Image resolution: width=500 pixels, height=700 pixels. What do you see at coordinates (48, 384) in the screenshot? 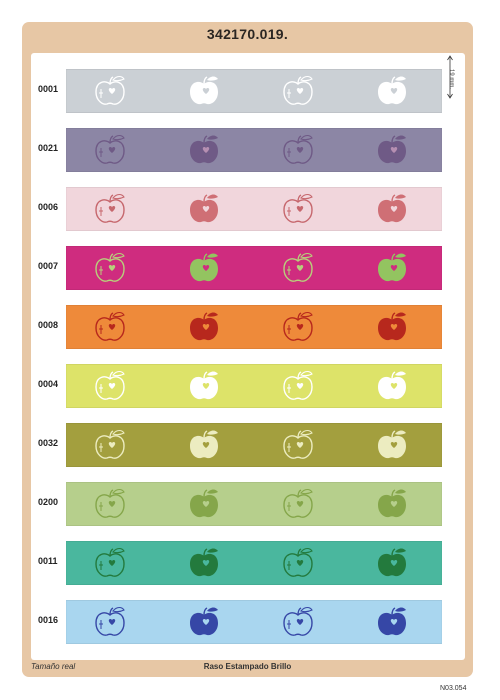
I see `swatch-code: 0004` at bounding box center [48, 384].